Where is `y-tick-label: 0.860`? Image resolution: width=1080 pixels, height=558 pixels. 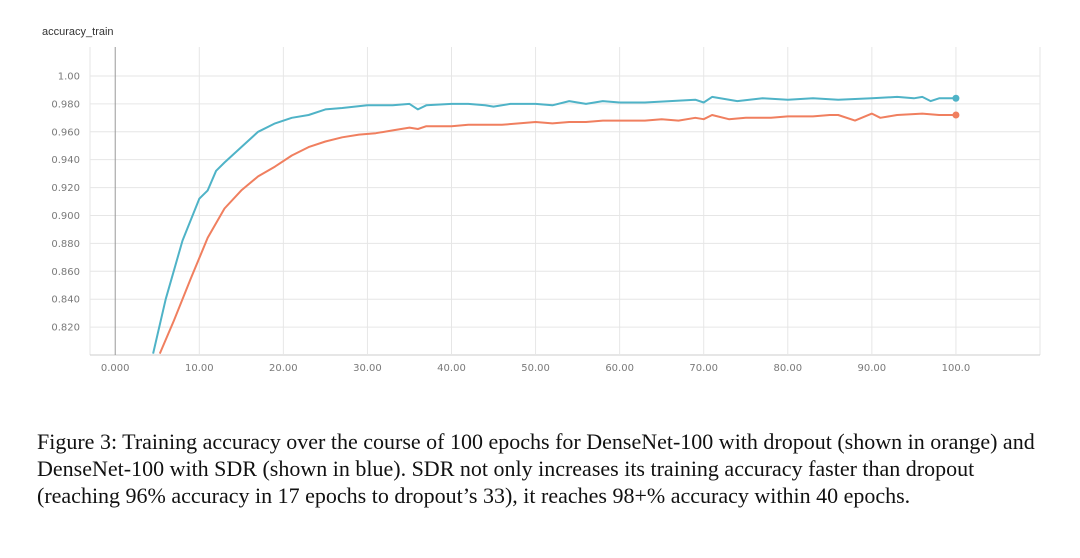 y-tick-label: 0.860 is located at coordinates (65, 272).